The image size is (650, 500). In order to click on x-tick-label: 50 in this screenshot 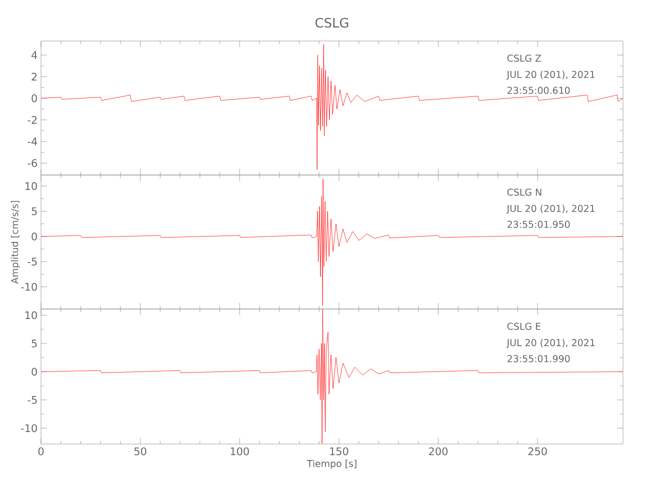, I will do `click(140, 451)`.